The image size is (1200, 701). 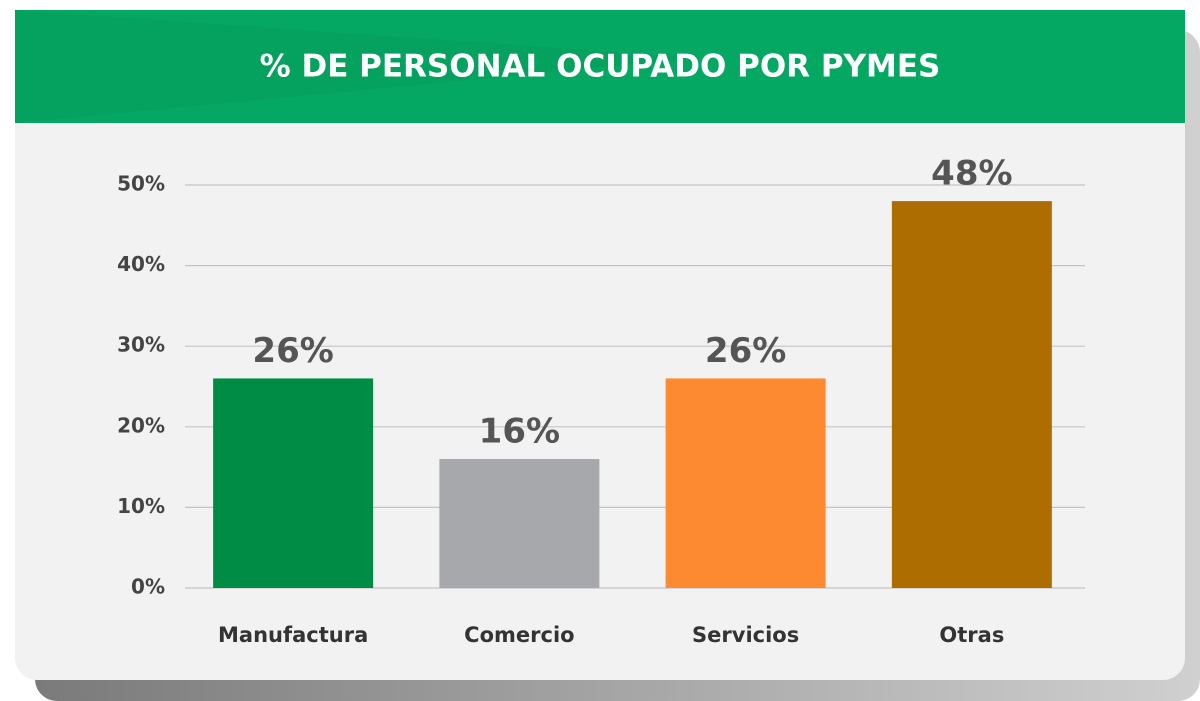 I want to click on header-stripe, so click(x=357, y=66).